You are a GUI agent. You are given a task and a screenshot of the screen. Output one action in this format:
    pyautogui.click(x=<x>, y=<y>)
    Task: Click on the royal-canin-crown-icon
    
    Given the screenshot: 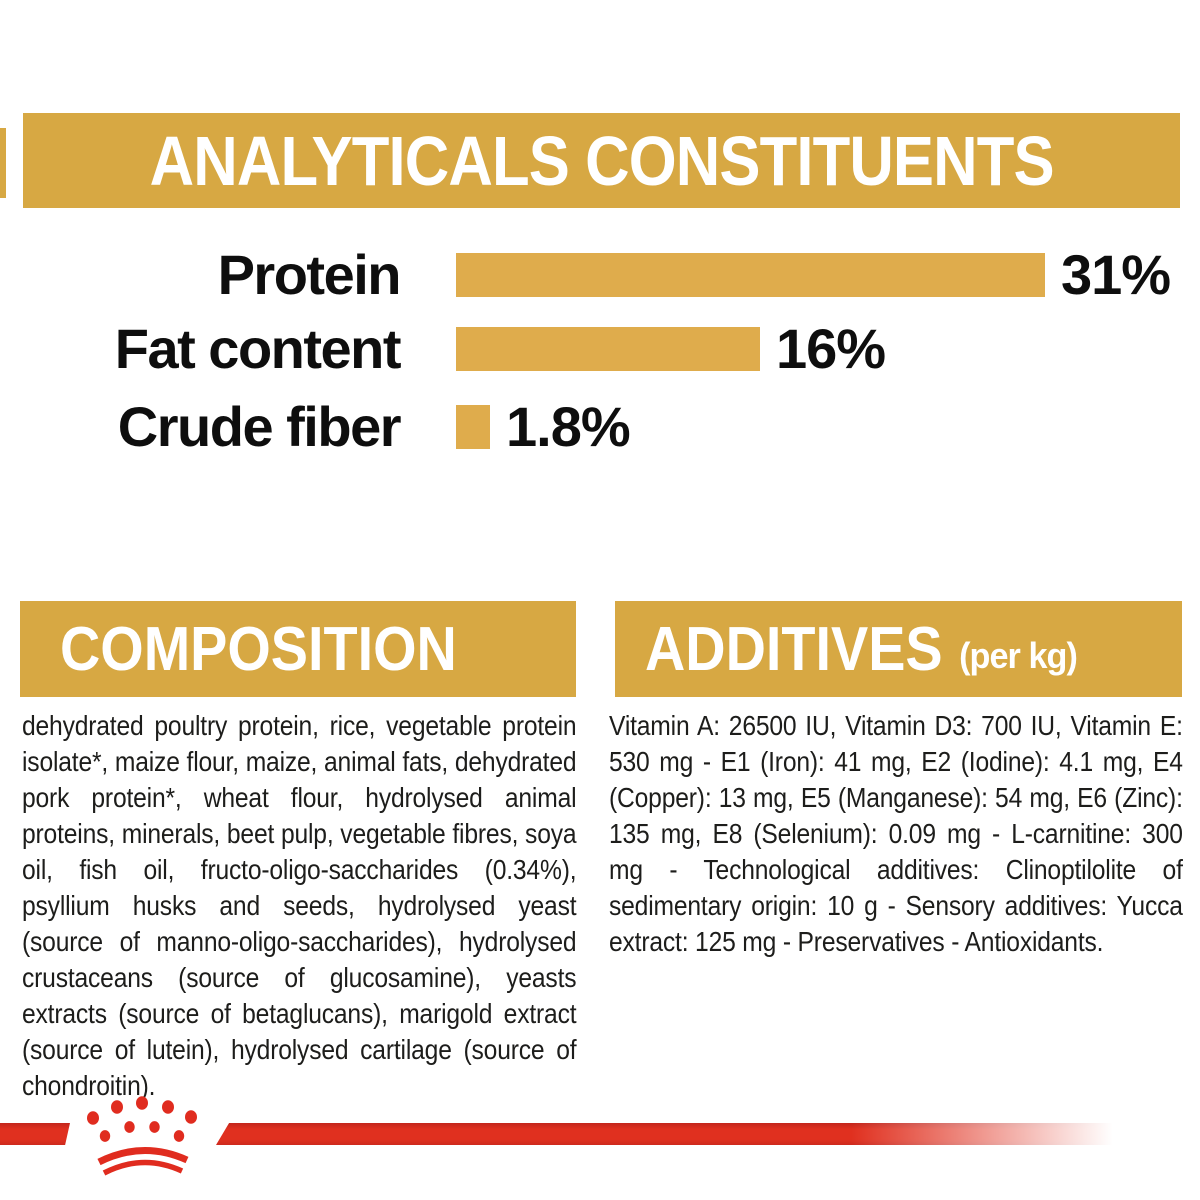 What is the action you would take?
    pyautogui.click(x=142, y=1136)
    